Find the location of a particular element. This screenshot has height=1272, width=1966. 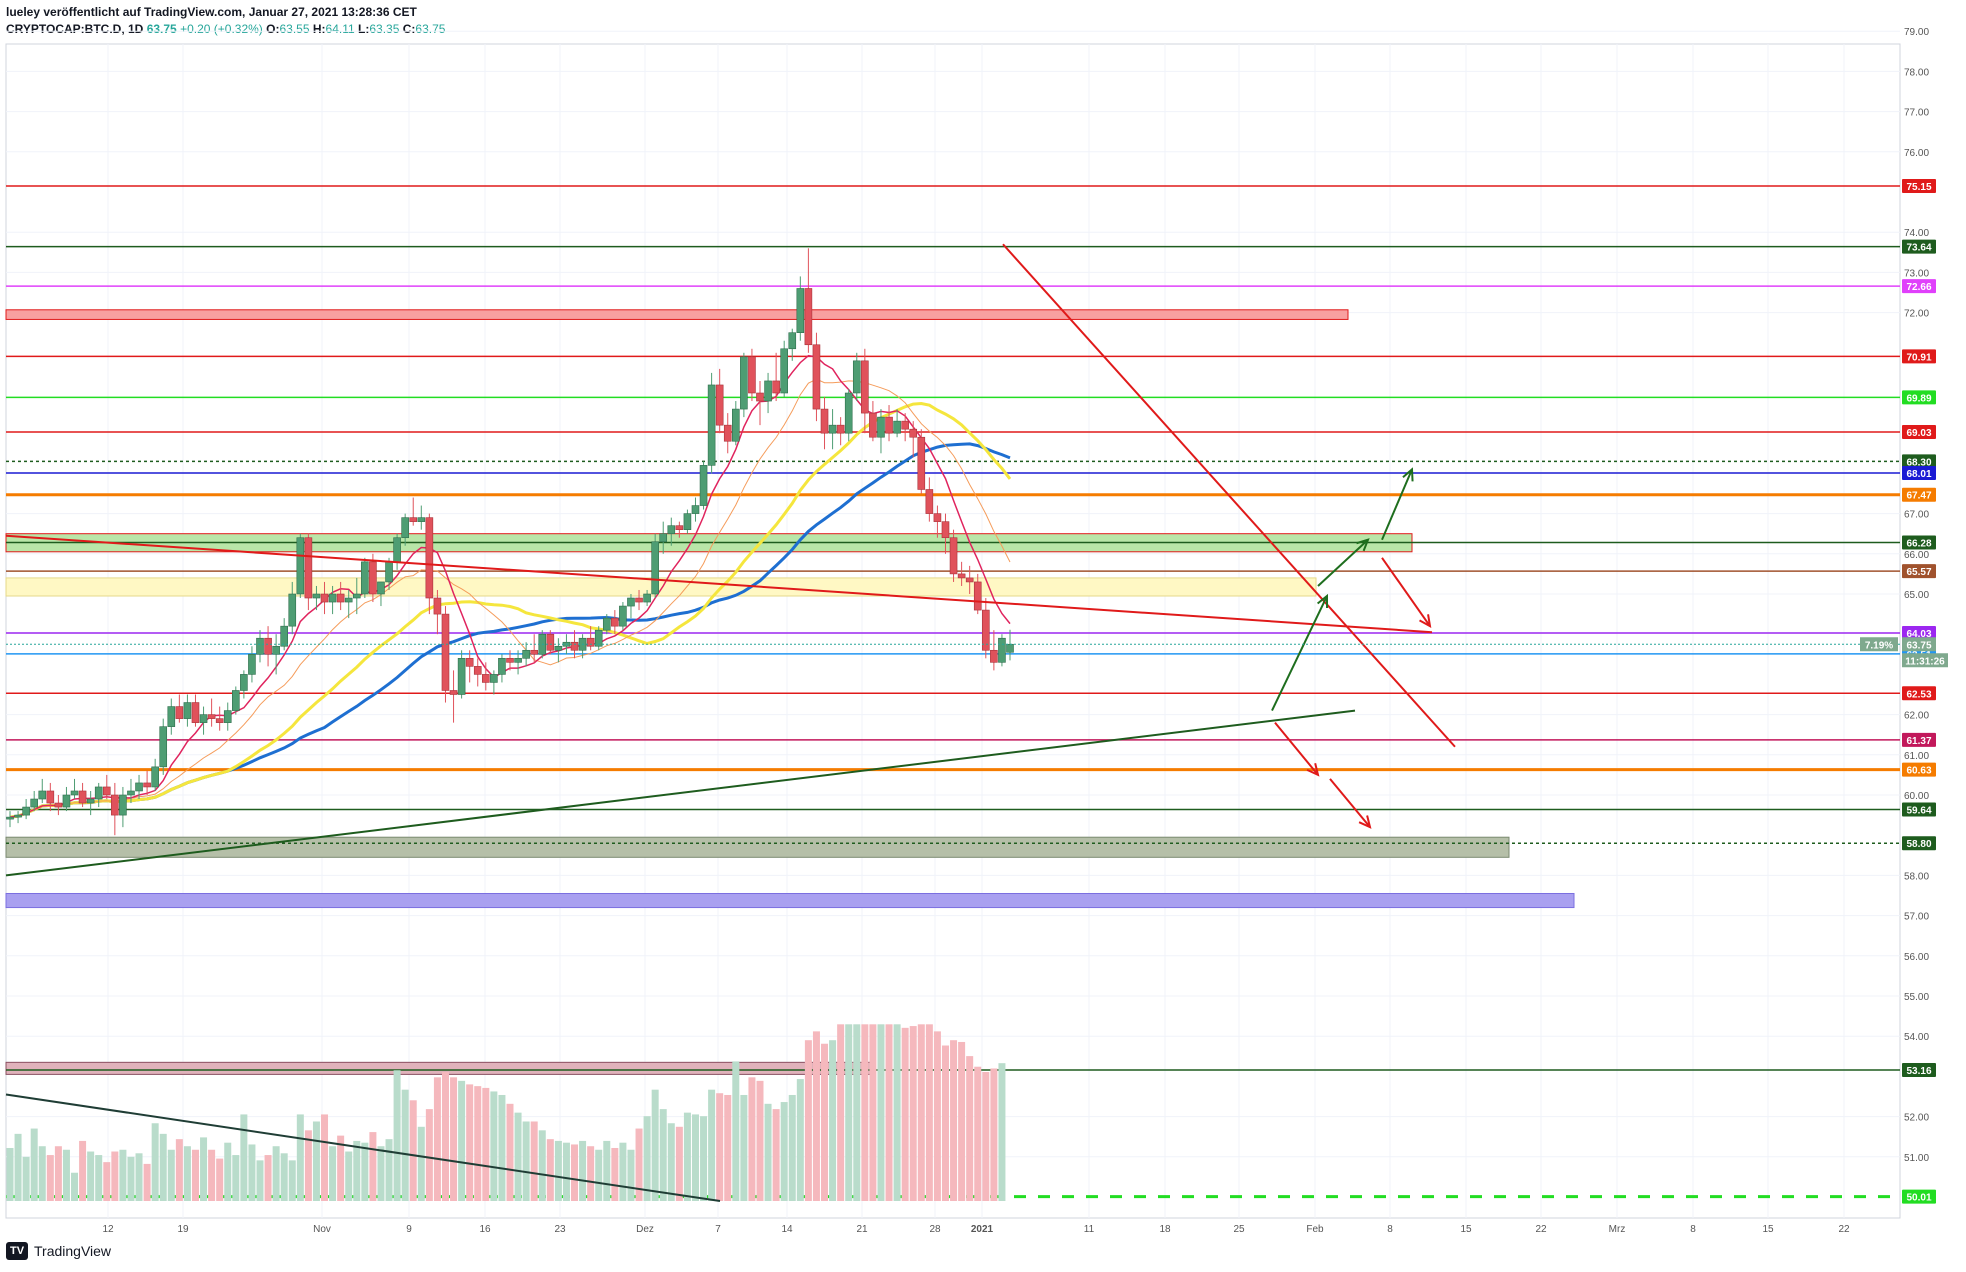

brand-label: TradingView is located at coordinates (73, 1251).